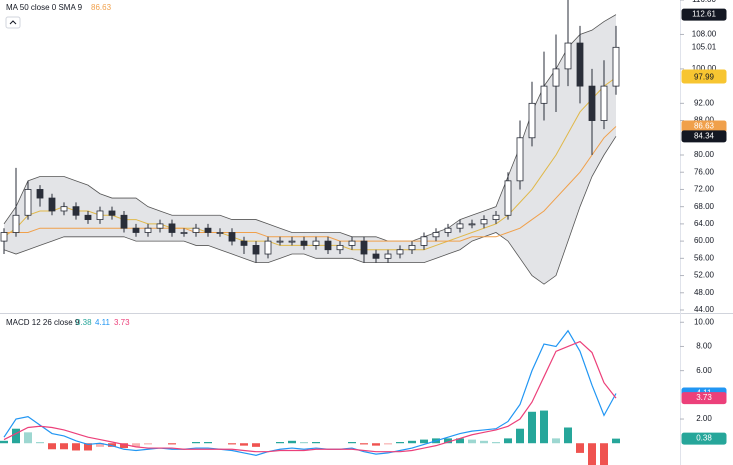 The height and width of the screenshot is (465, 733). I want to click on y-tick-label: 10.00, so click(704, 321).